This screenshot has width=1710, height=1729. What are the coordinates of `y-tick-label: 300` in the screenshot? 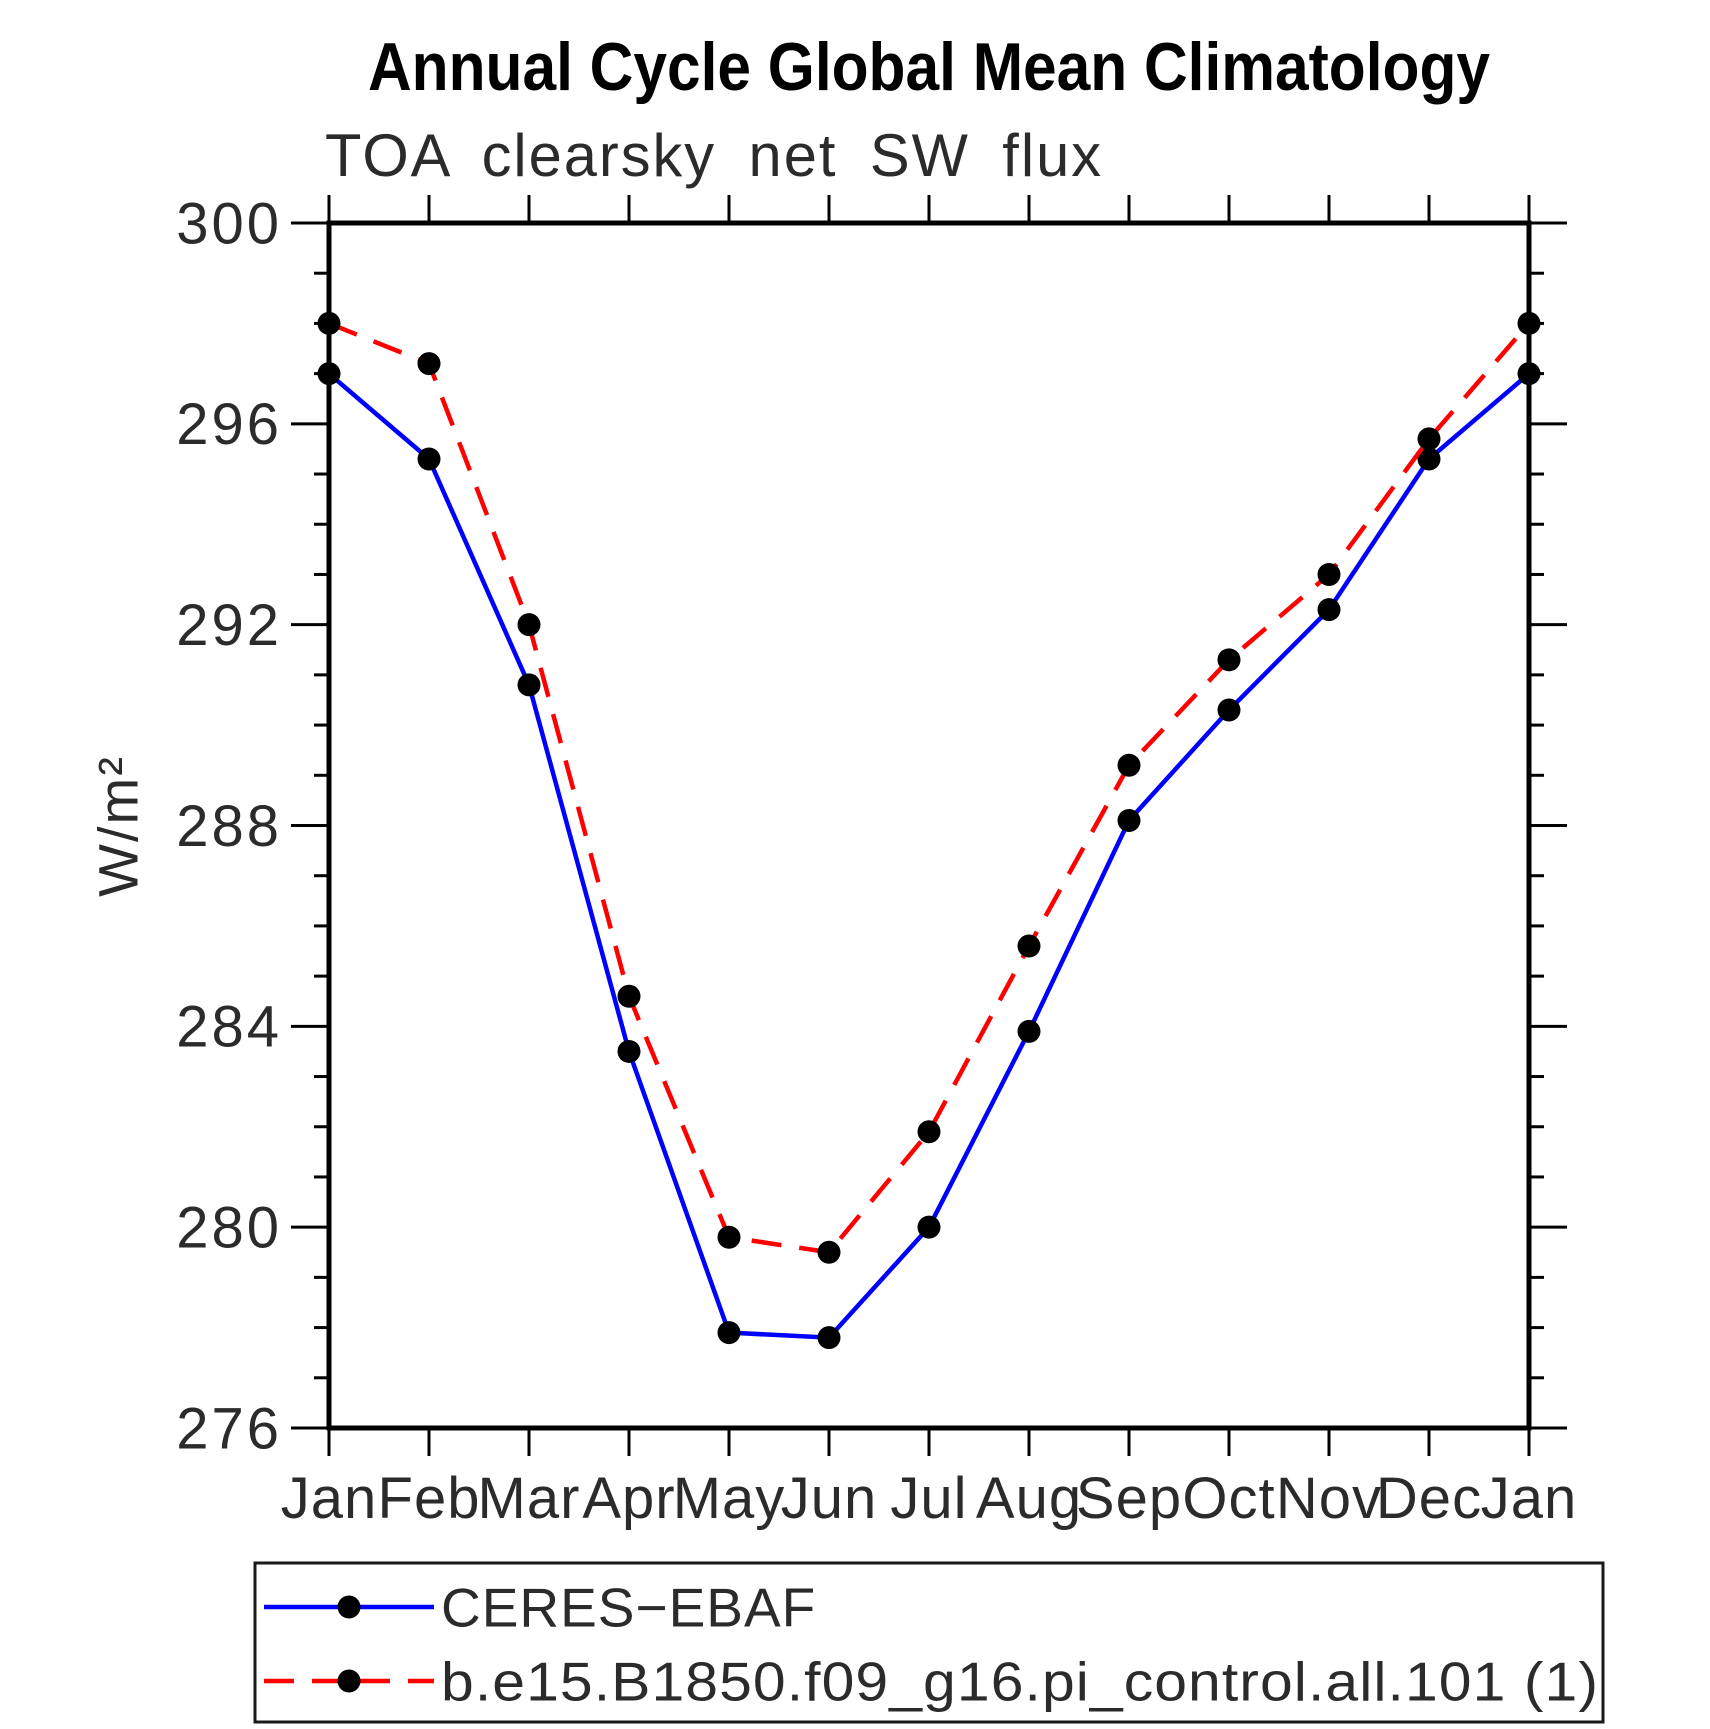 It's located at (229, 223).